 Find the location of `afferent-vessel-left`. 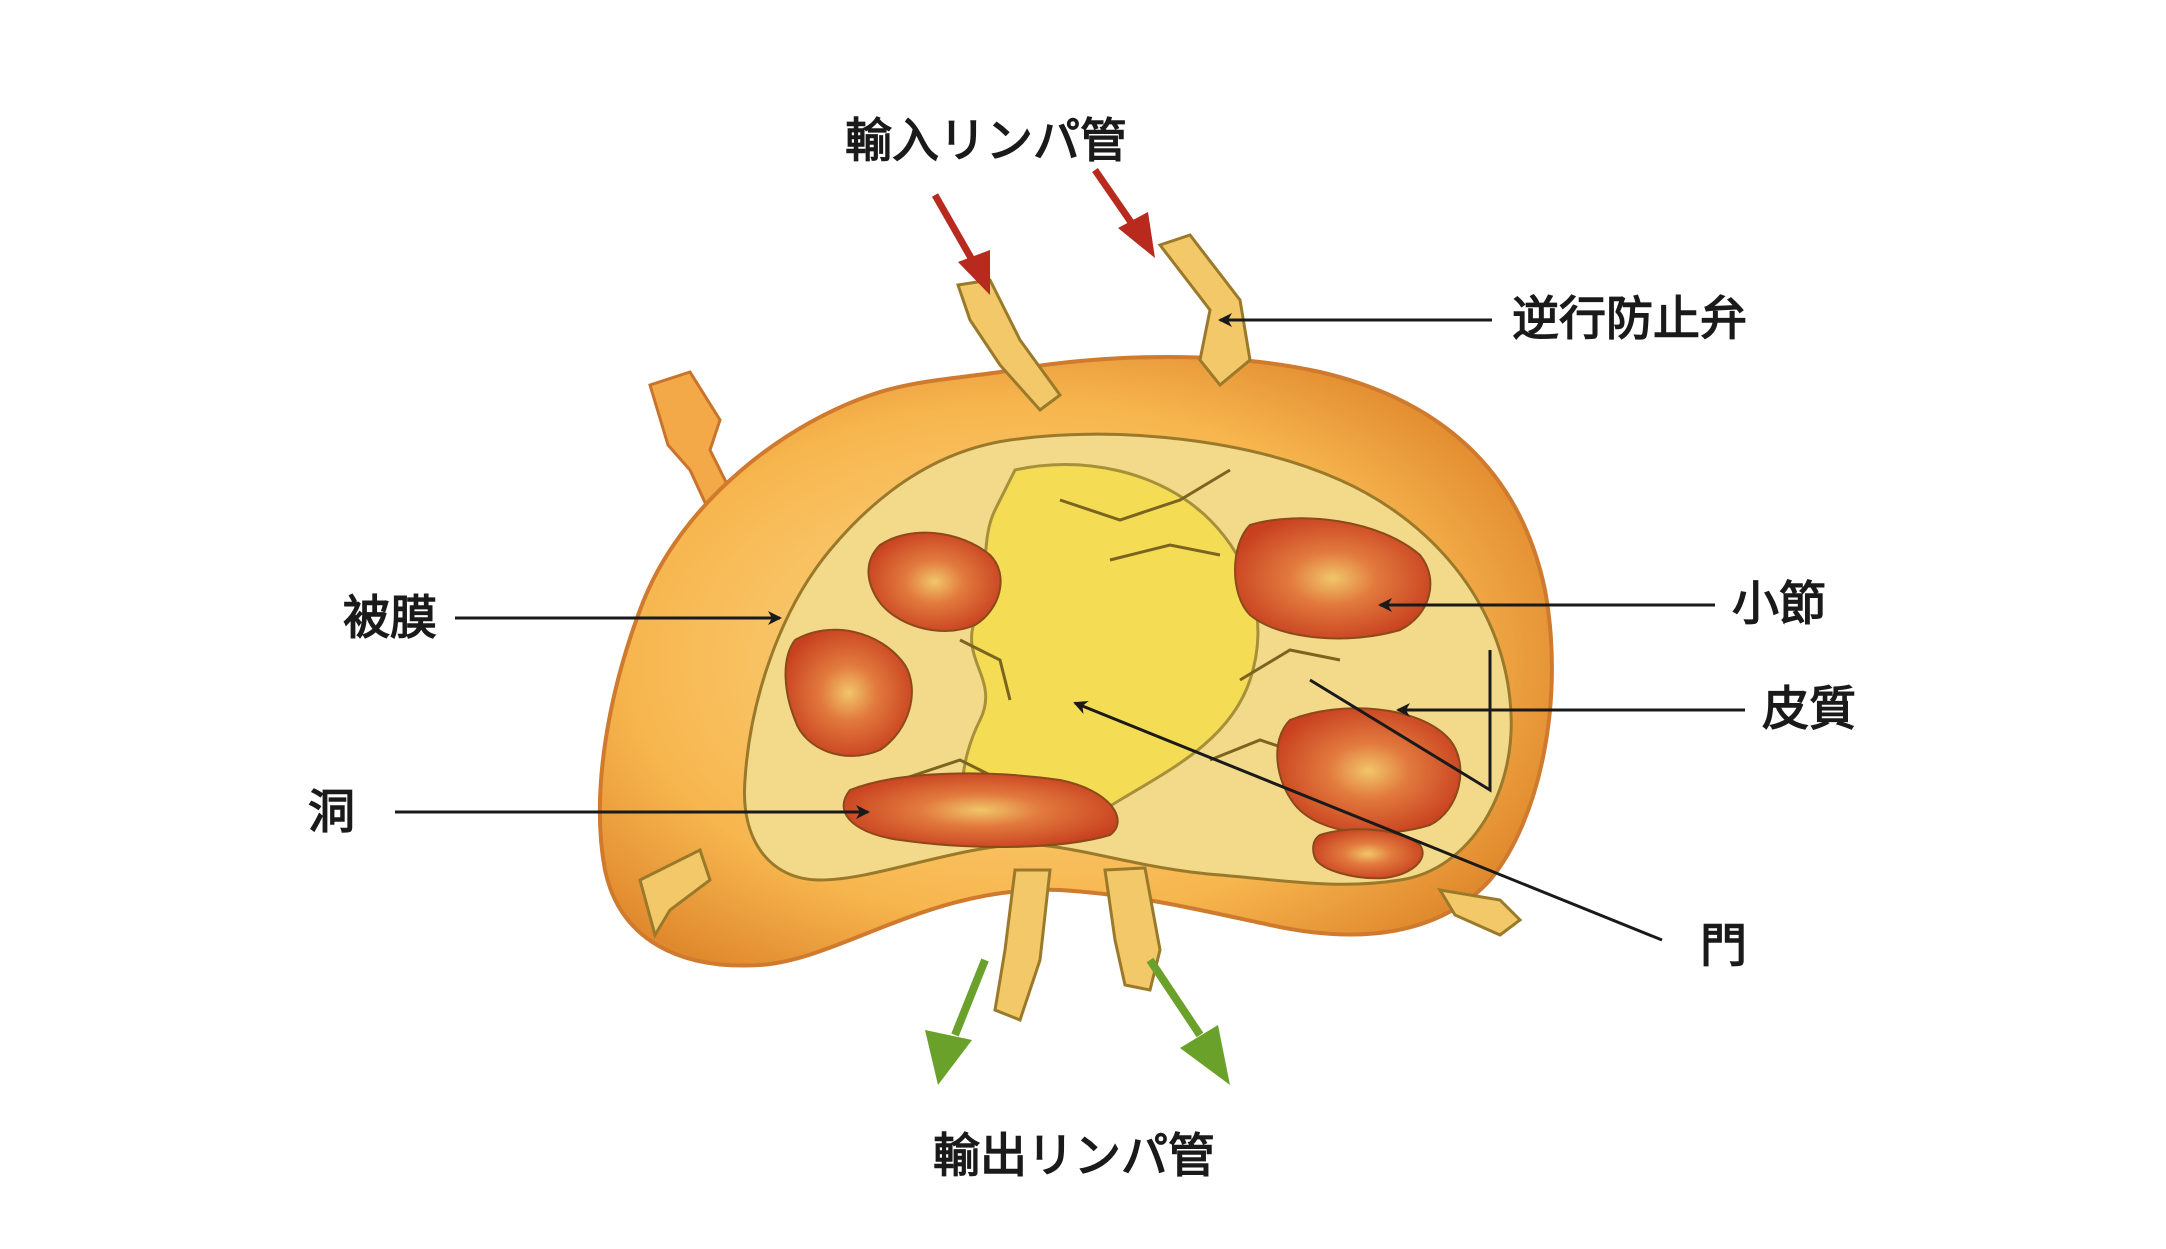

afferent-vessel-left is located at coordinates (1009, 345).